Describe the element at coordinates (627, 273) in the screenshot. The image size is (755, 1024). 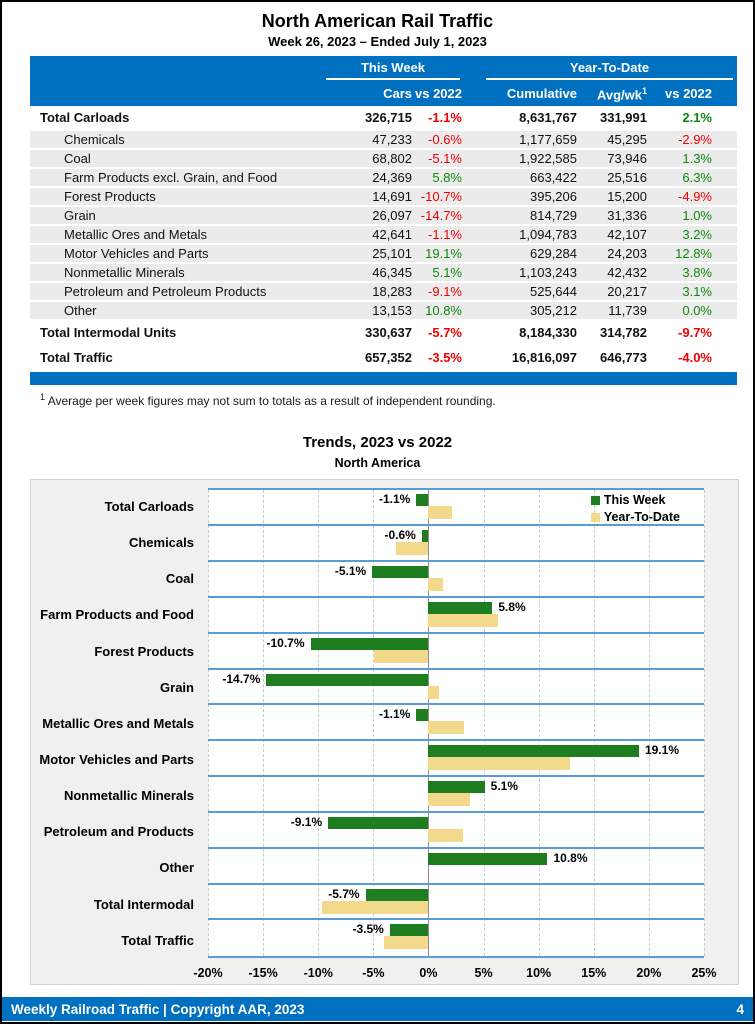
I see `cell-avg-per-week: 42,432` at that location.